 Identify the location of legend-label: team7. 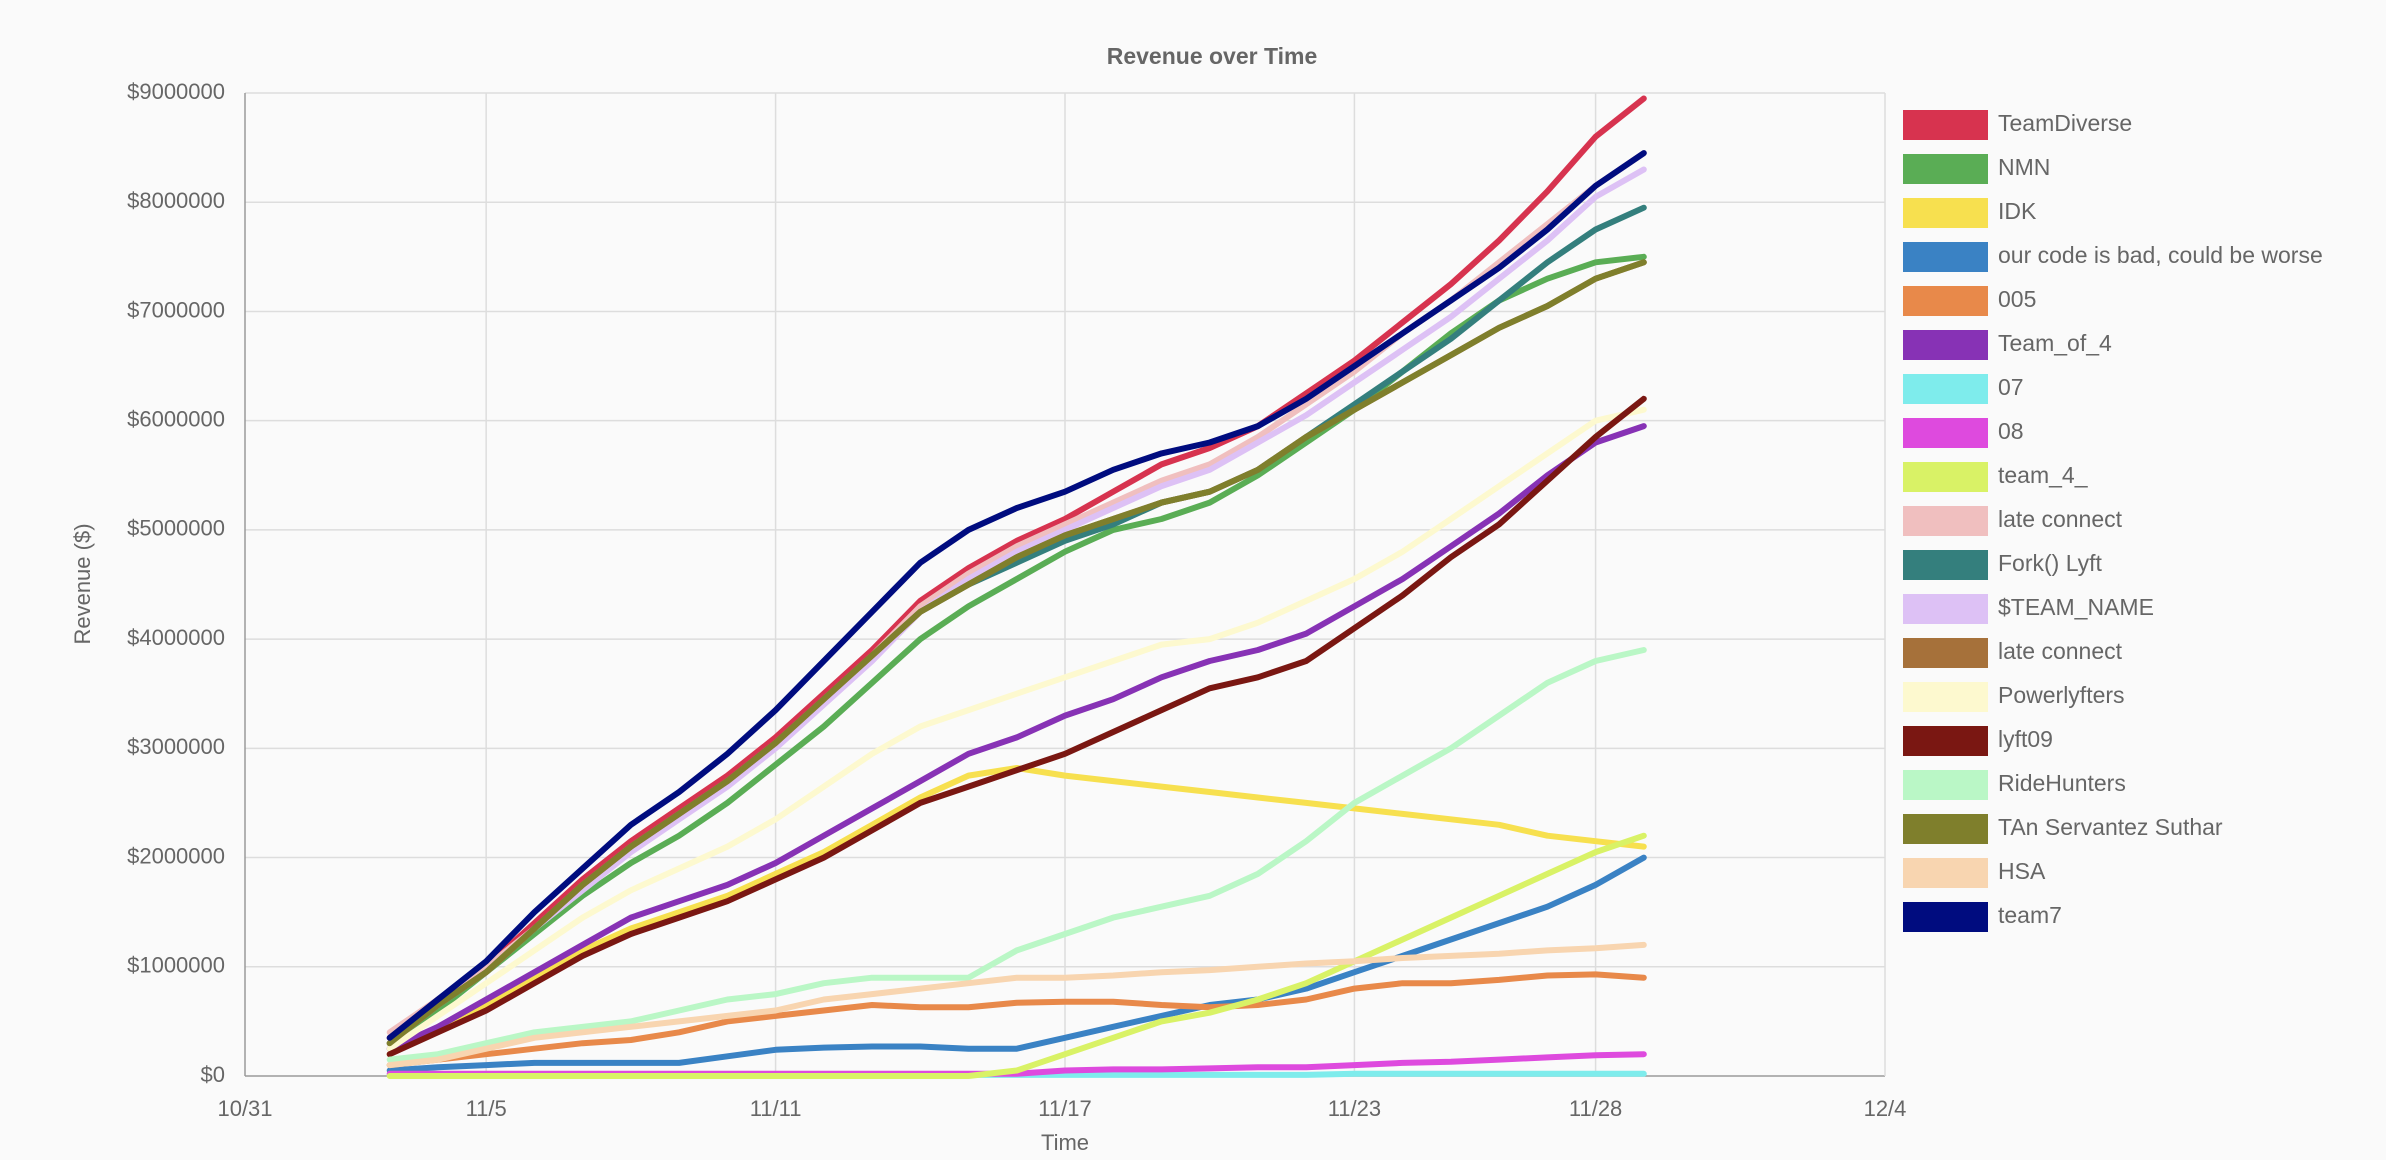
(2030, 915).